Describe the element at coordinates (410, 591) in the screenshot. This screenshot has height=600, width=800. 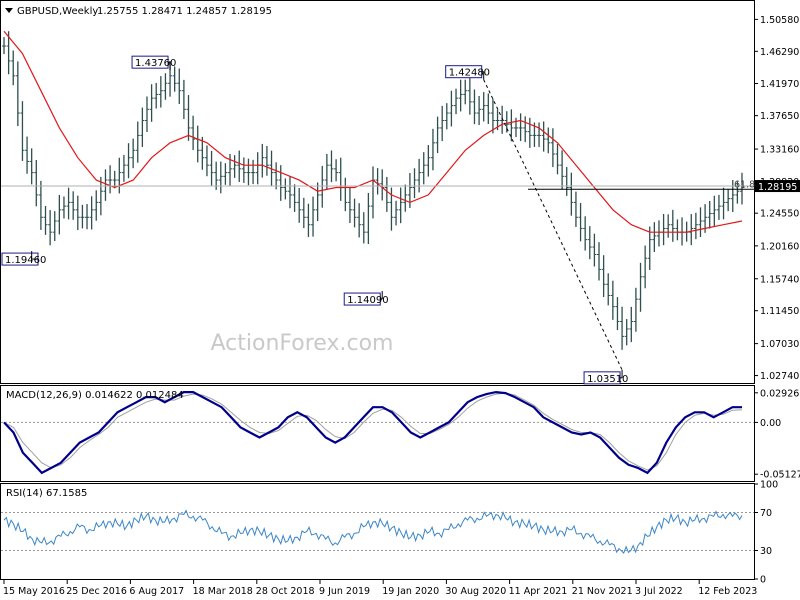
I see `time-tick-label: 19 Jan 2020` at that location.